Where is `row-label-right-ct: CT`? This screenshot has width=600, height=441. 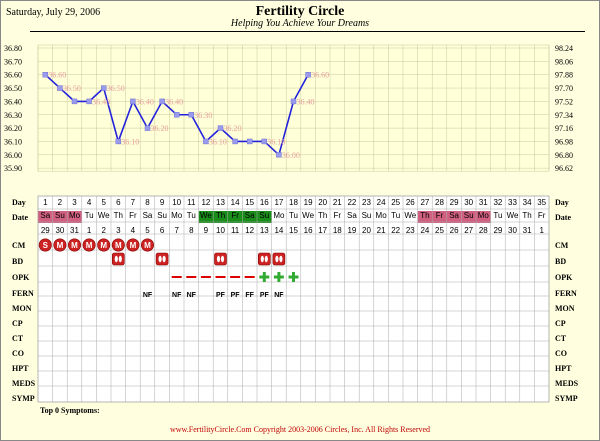
row-label-right-ct: CT is located at coordinates (561, 338).